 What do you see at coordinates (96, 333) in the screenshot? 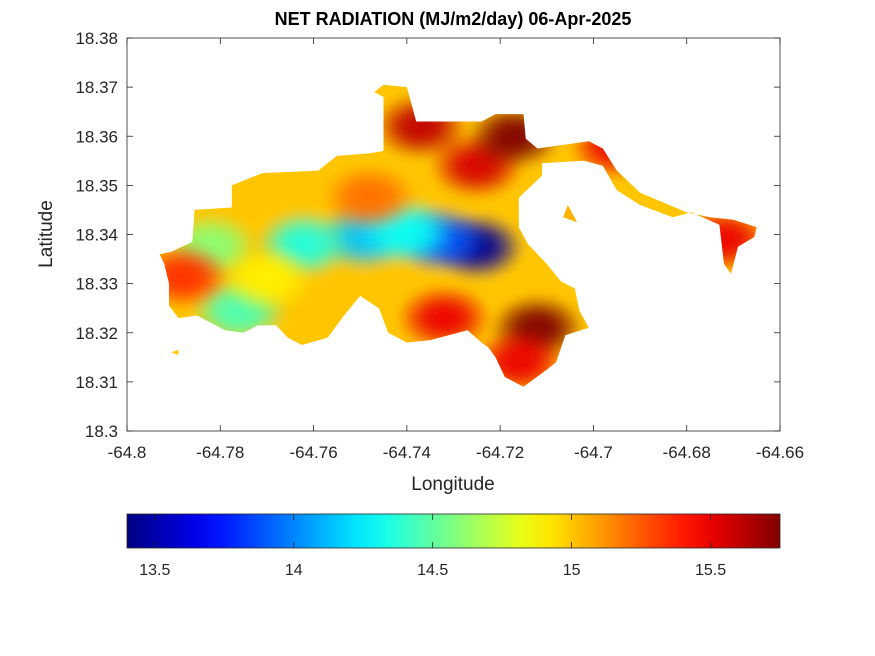
I see `y-tick-label: 18.32` at bounding box center [96, 333].